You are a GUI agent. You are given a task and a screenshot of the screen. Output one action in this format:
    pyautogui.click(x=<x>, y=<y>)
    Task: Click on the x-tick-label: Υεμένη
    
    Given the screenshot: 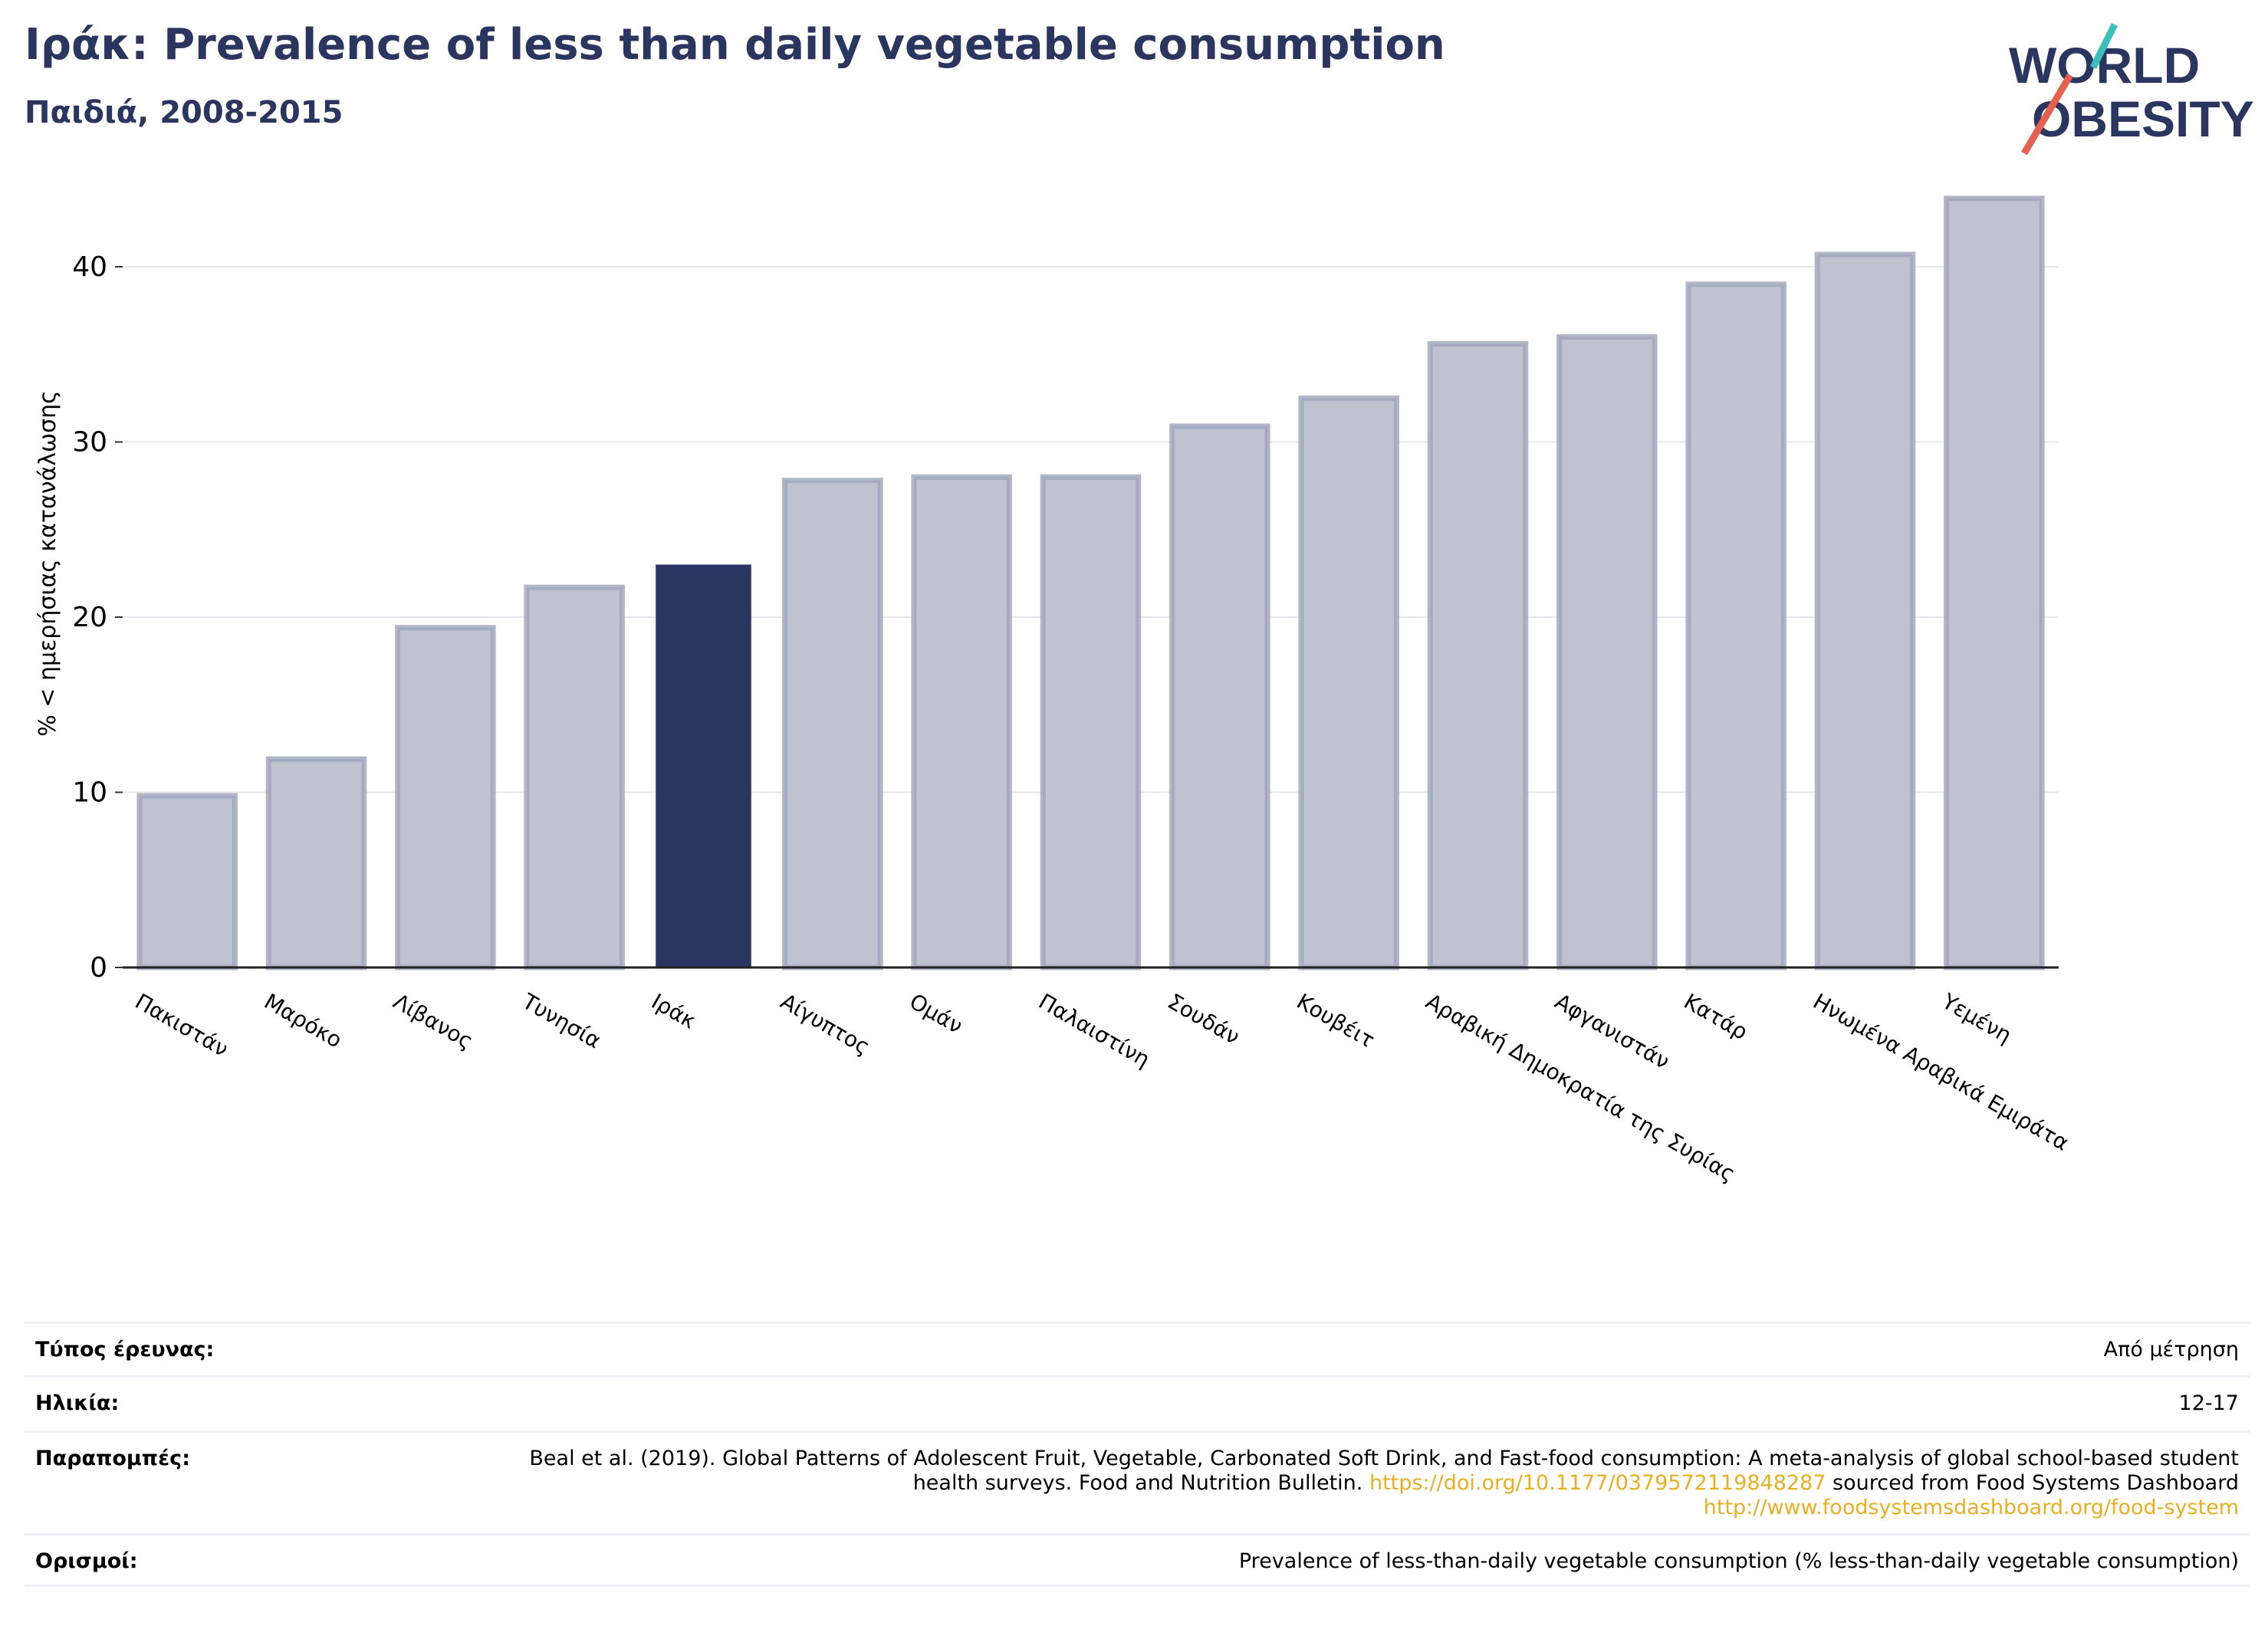 What is the action you would take?
    pyautogui.click(x=1976, y=1018)
    